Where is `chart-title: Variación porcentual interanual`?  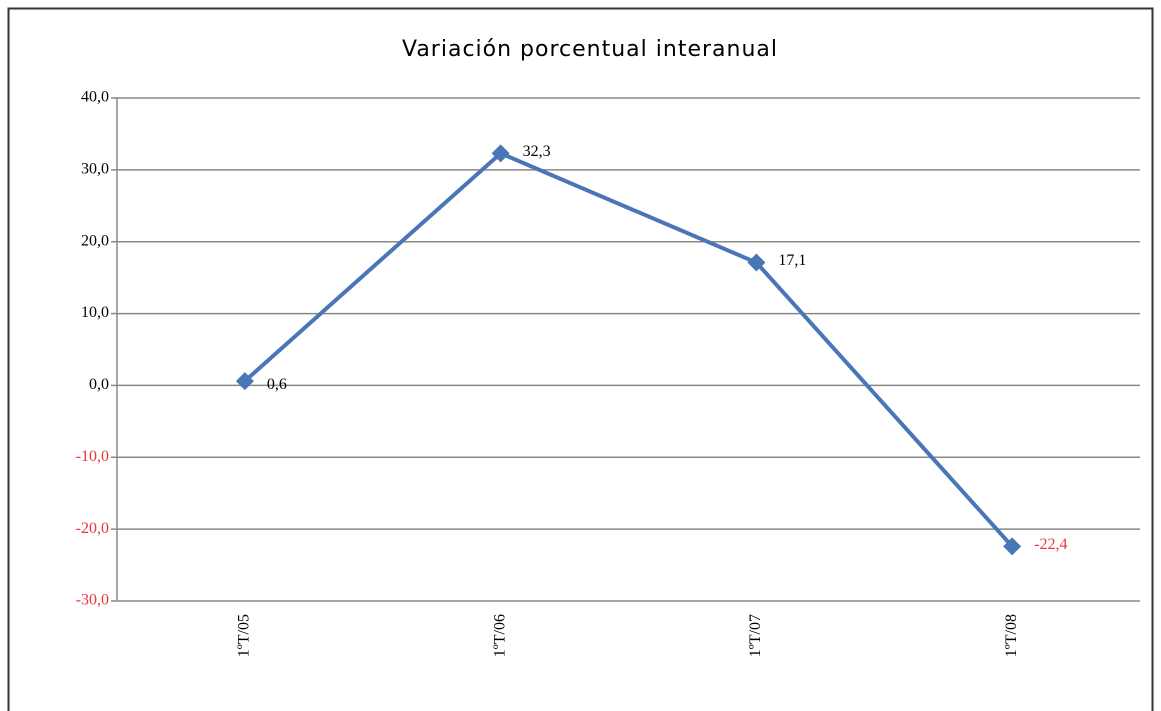 chart-title: Variación porcentual interanual is located at coordinates (590, 49).